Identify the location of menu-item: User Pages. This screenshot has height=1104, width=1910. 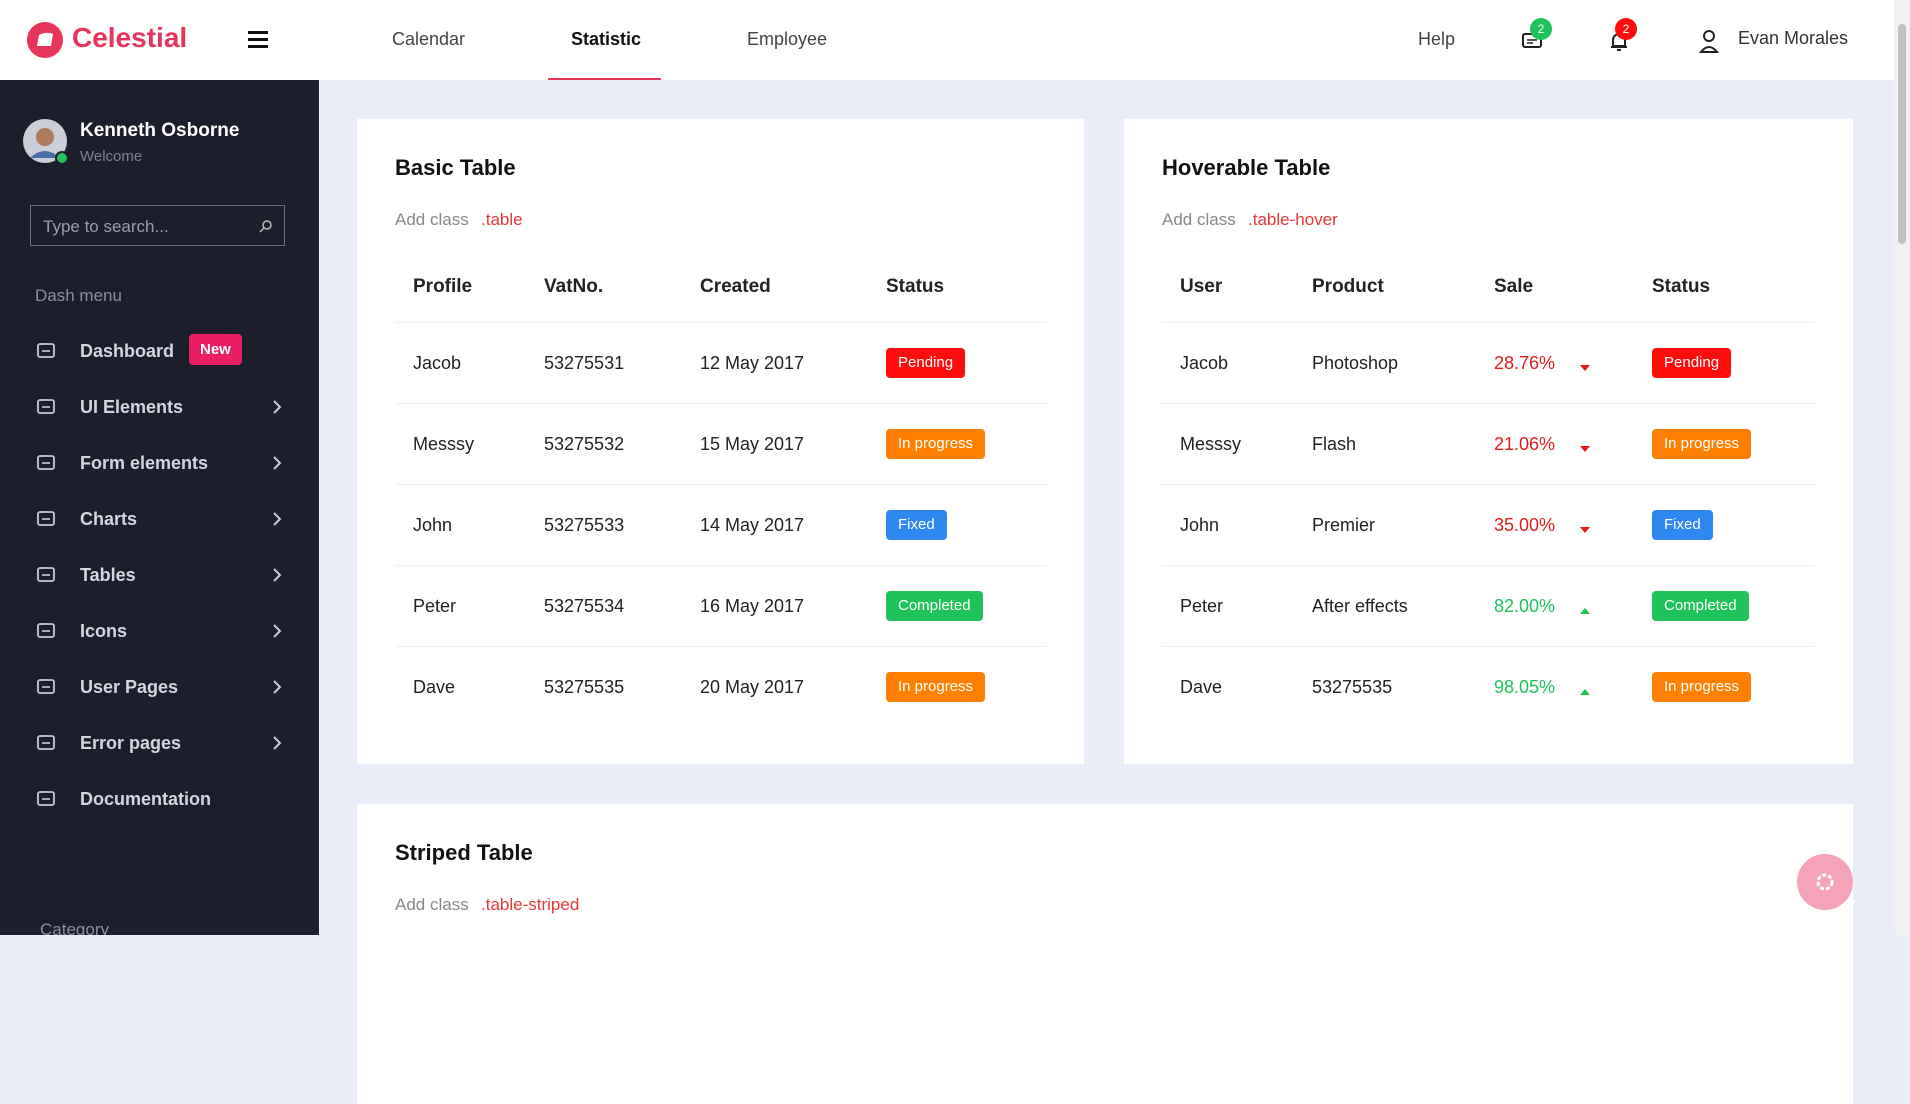
(159, 687).